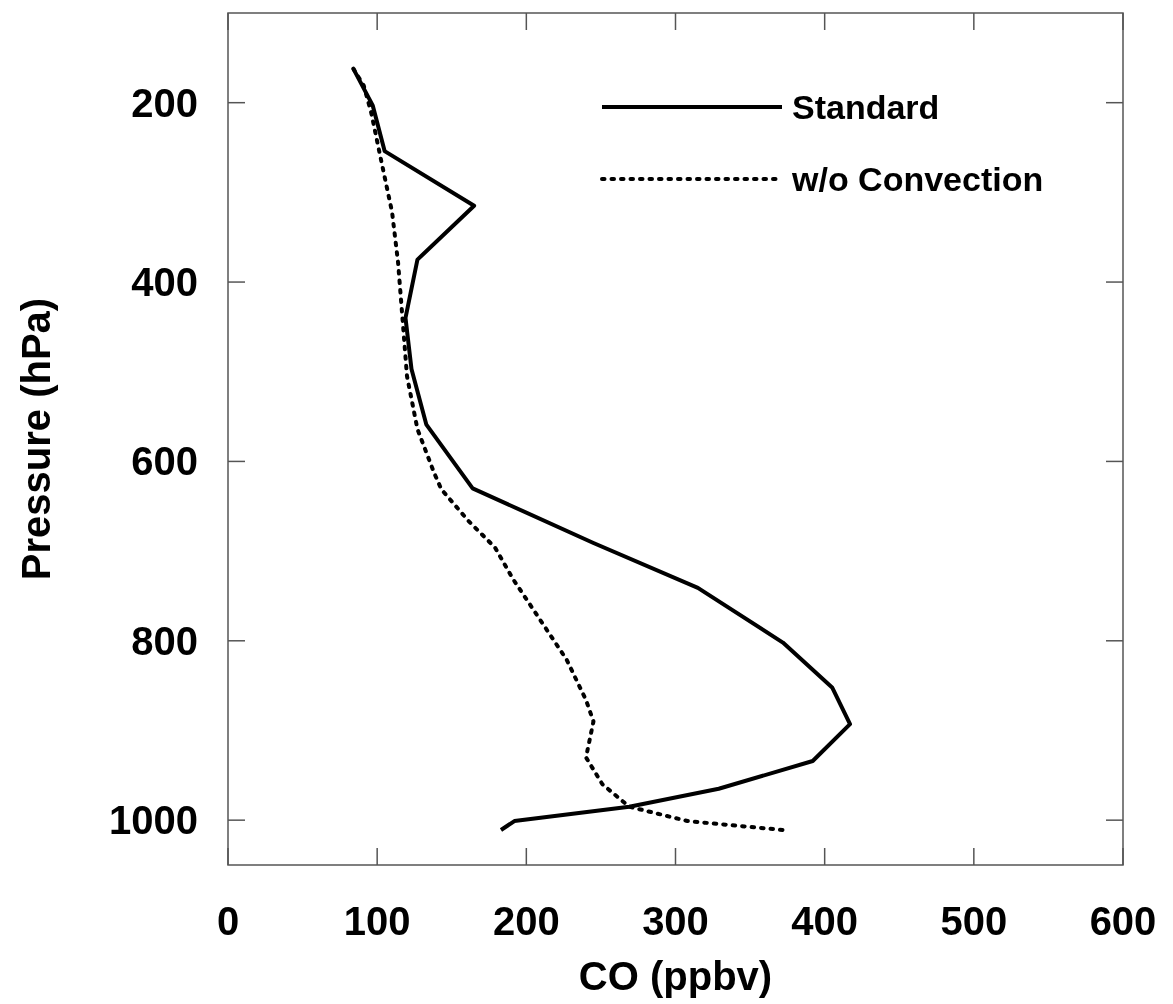  I want to click on x-tick-label: 0, so click(228, 921).